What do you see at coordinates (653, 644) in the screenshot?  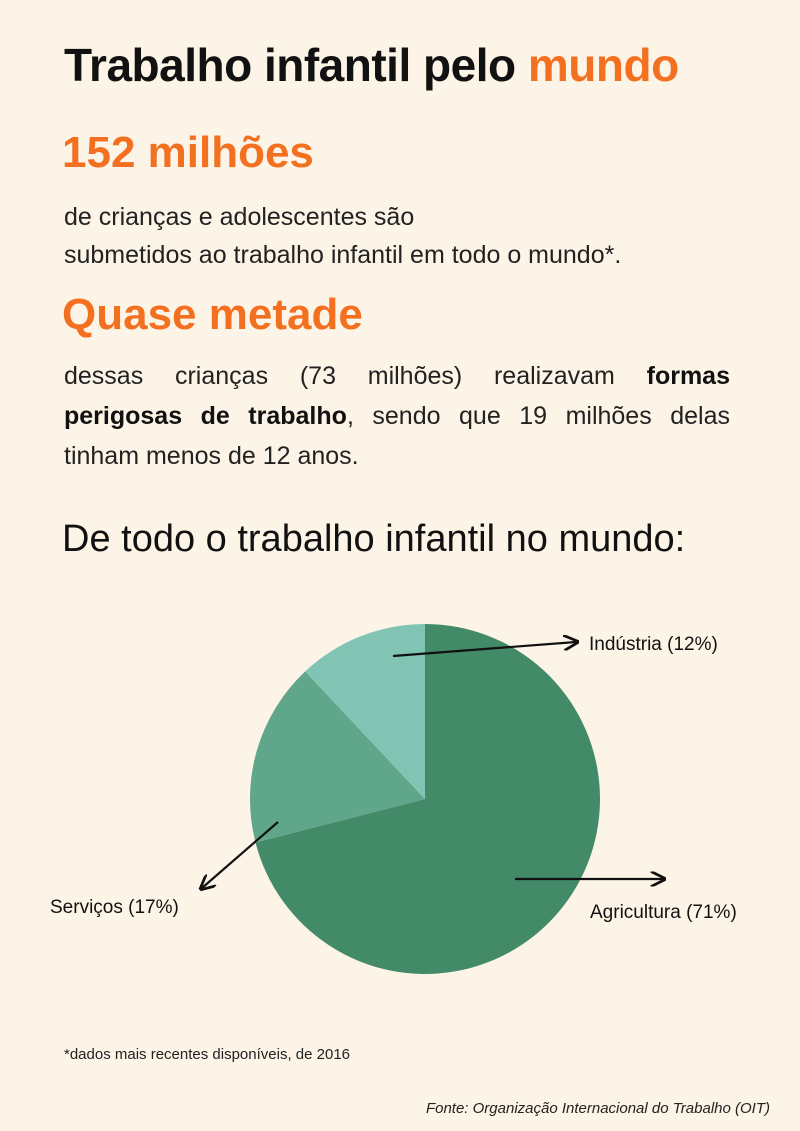 I see `label-industria: Indústria (12%)` at bounding box center [653, 644].